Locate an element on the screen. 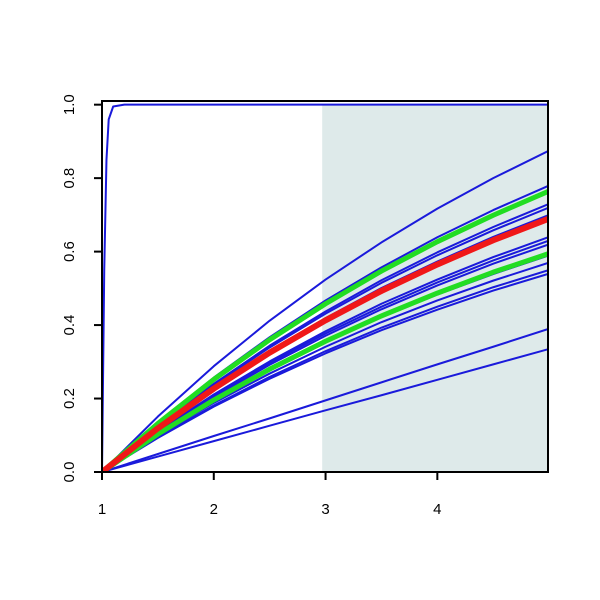 The width and height of the screenshot is (600, 600). y-tick-label: 0.2 is located at coordinates (69, 398).